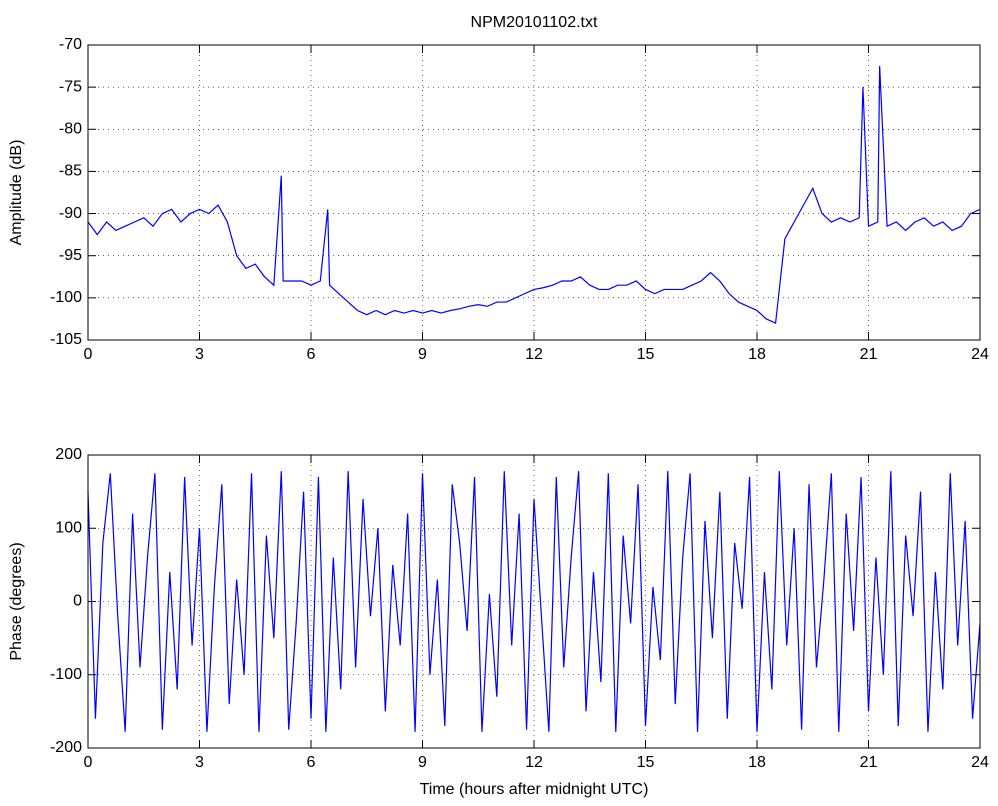 The width and height of the screenshot is (998, 806). What do you see at coordinates (66, 339) in the screenshot?
I see `y-tick-label: -105` at bounding box center [66, 339].